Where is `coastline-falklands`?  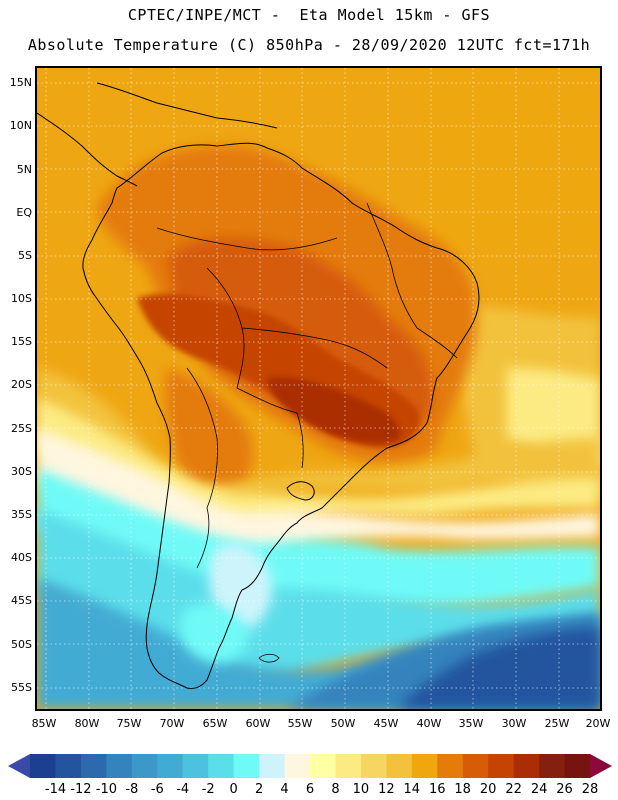 coastline-falklands is located at coordinates (269, 658).